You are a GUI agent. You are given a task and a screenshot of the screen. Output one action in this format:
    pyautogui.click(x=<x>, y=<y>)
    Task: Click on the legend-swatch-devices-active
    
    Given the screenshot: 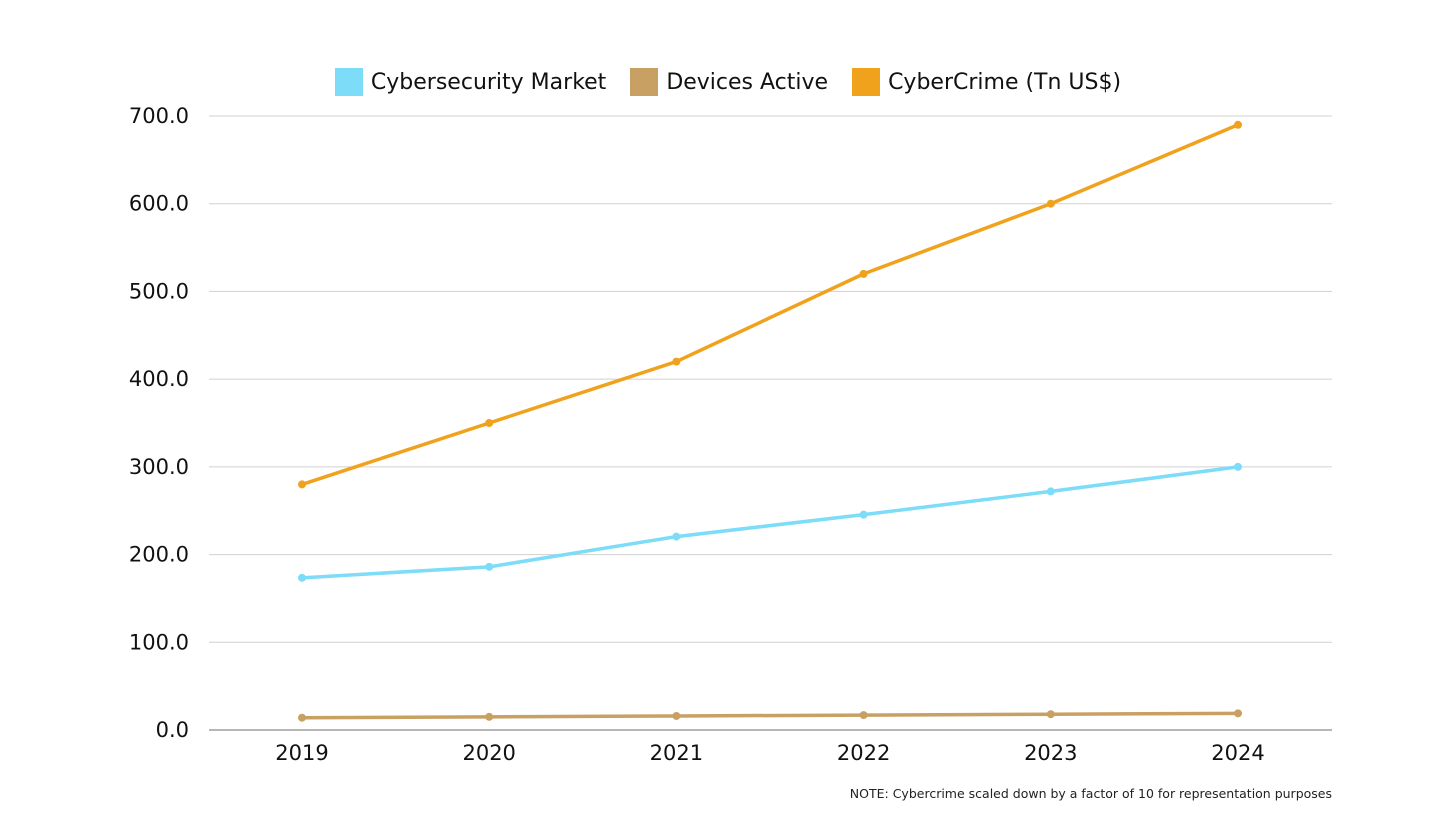 What is the action you would take?
    pyautogui.click(x=644, y=82)
    